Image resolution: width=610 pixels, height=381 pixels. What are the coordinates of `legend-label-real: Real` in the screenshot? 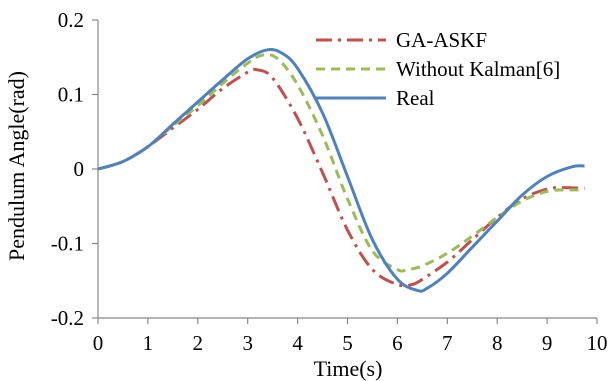 It's located at (415, 98).